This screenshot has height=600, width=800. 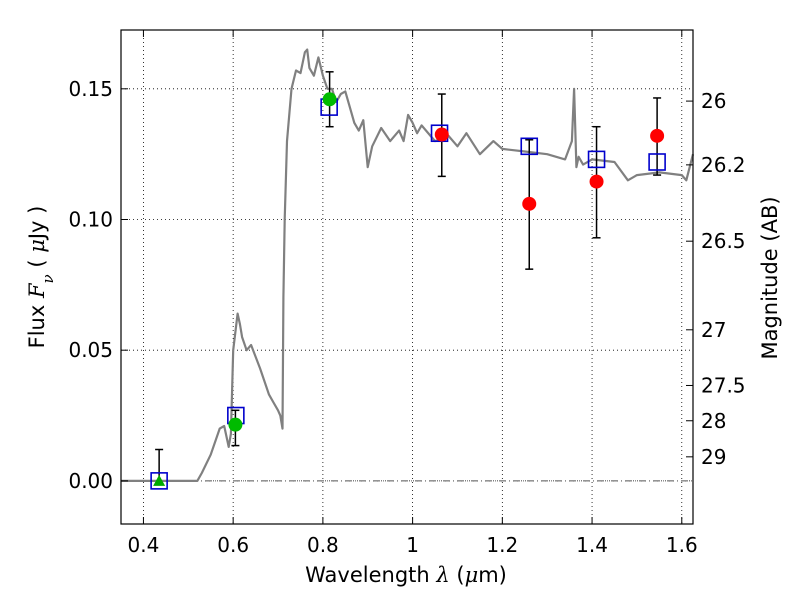 What do you see at coordinates (90, 219) in the screenshot?
I see `y-tick-label: 0.10` at bounding box center [90, 219].